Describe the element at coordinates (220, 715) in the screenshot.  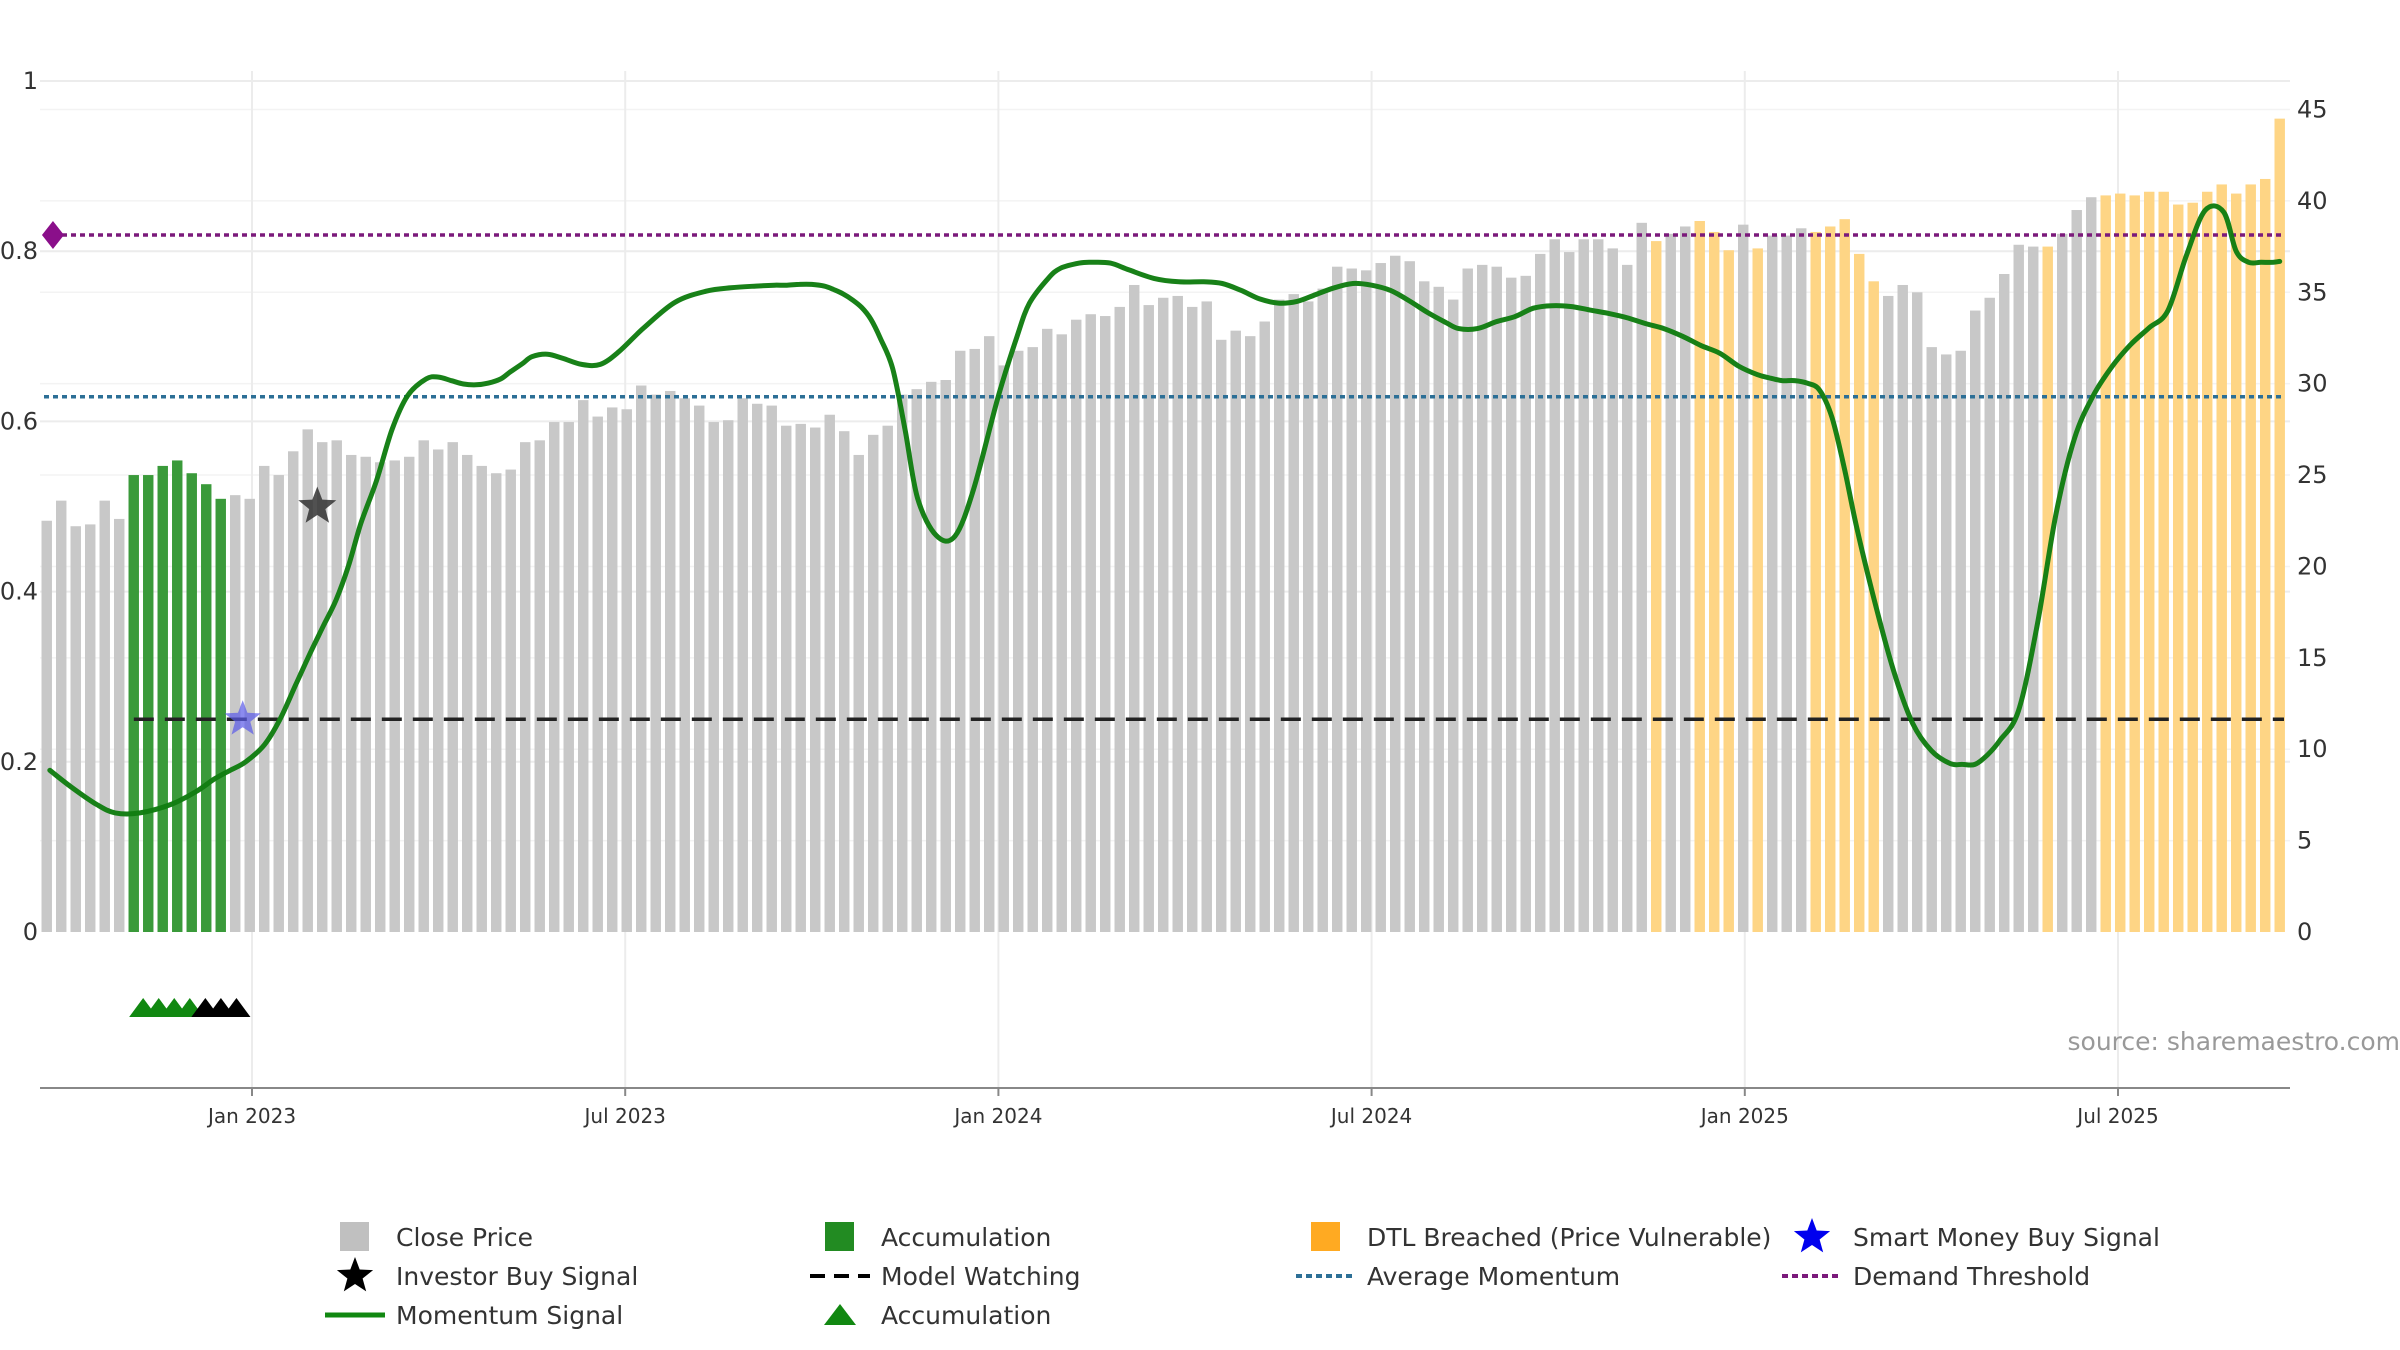
I see `accumulation-bar` at that location.